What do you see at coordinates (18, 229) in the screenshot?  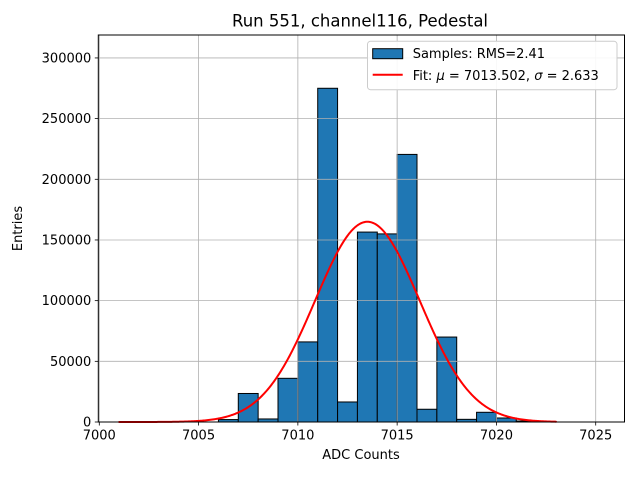 I see `y-axis-label: Entries` at bounding box center [18, 229].